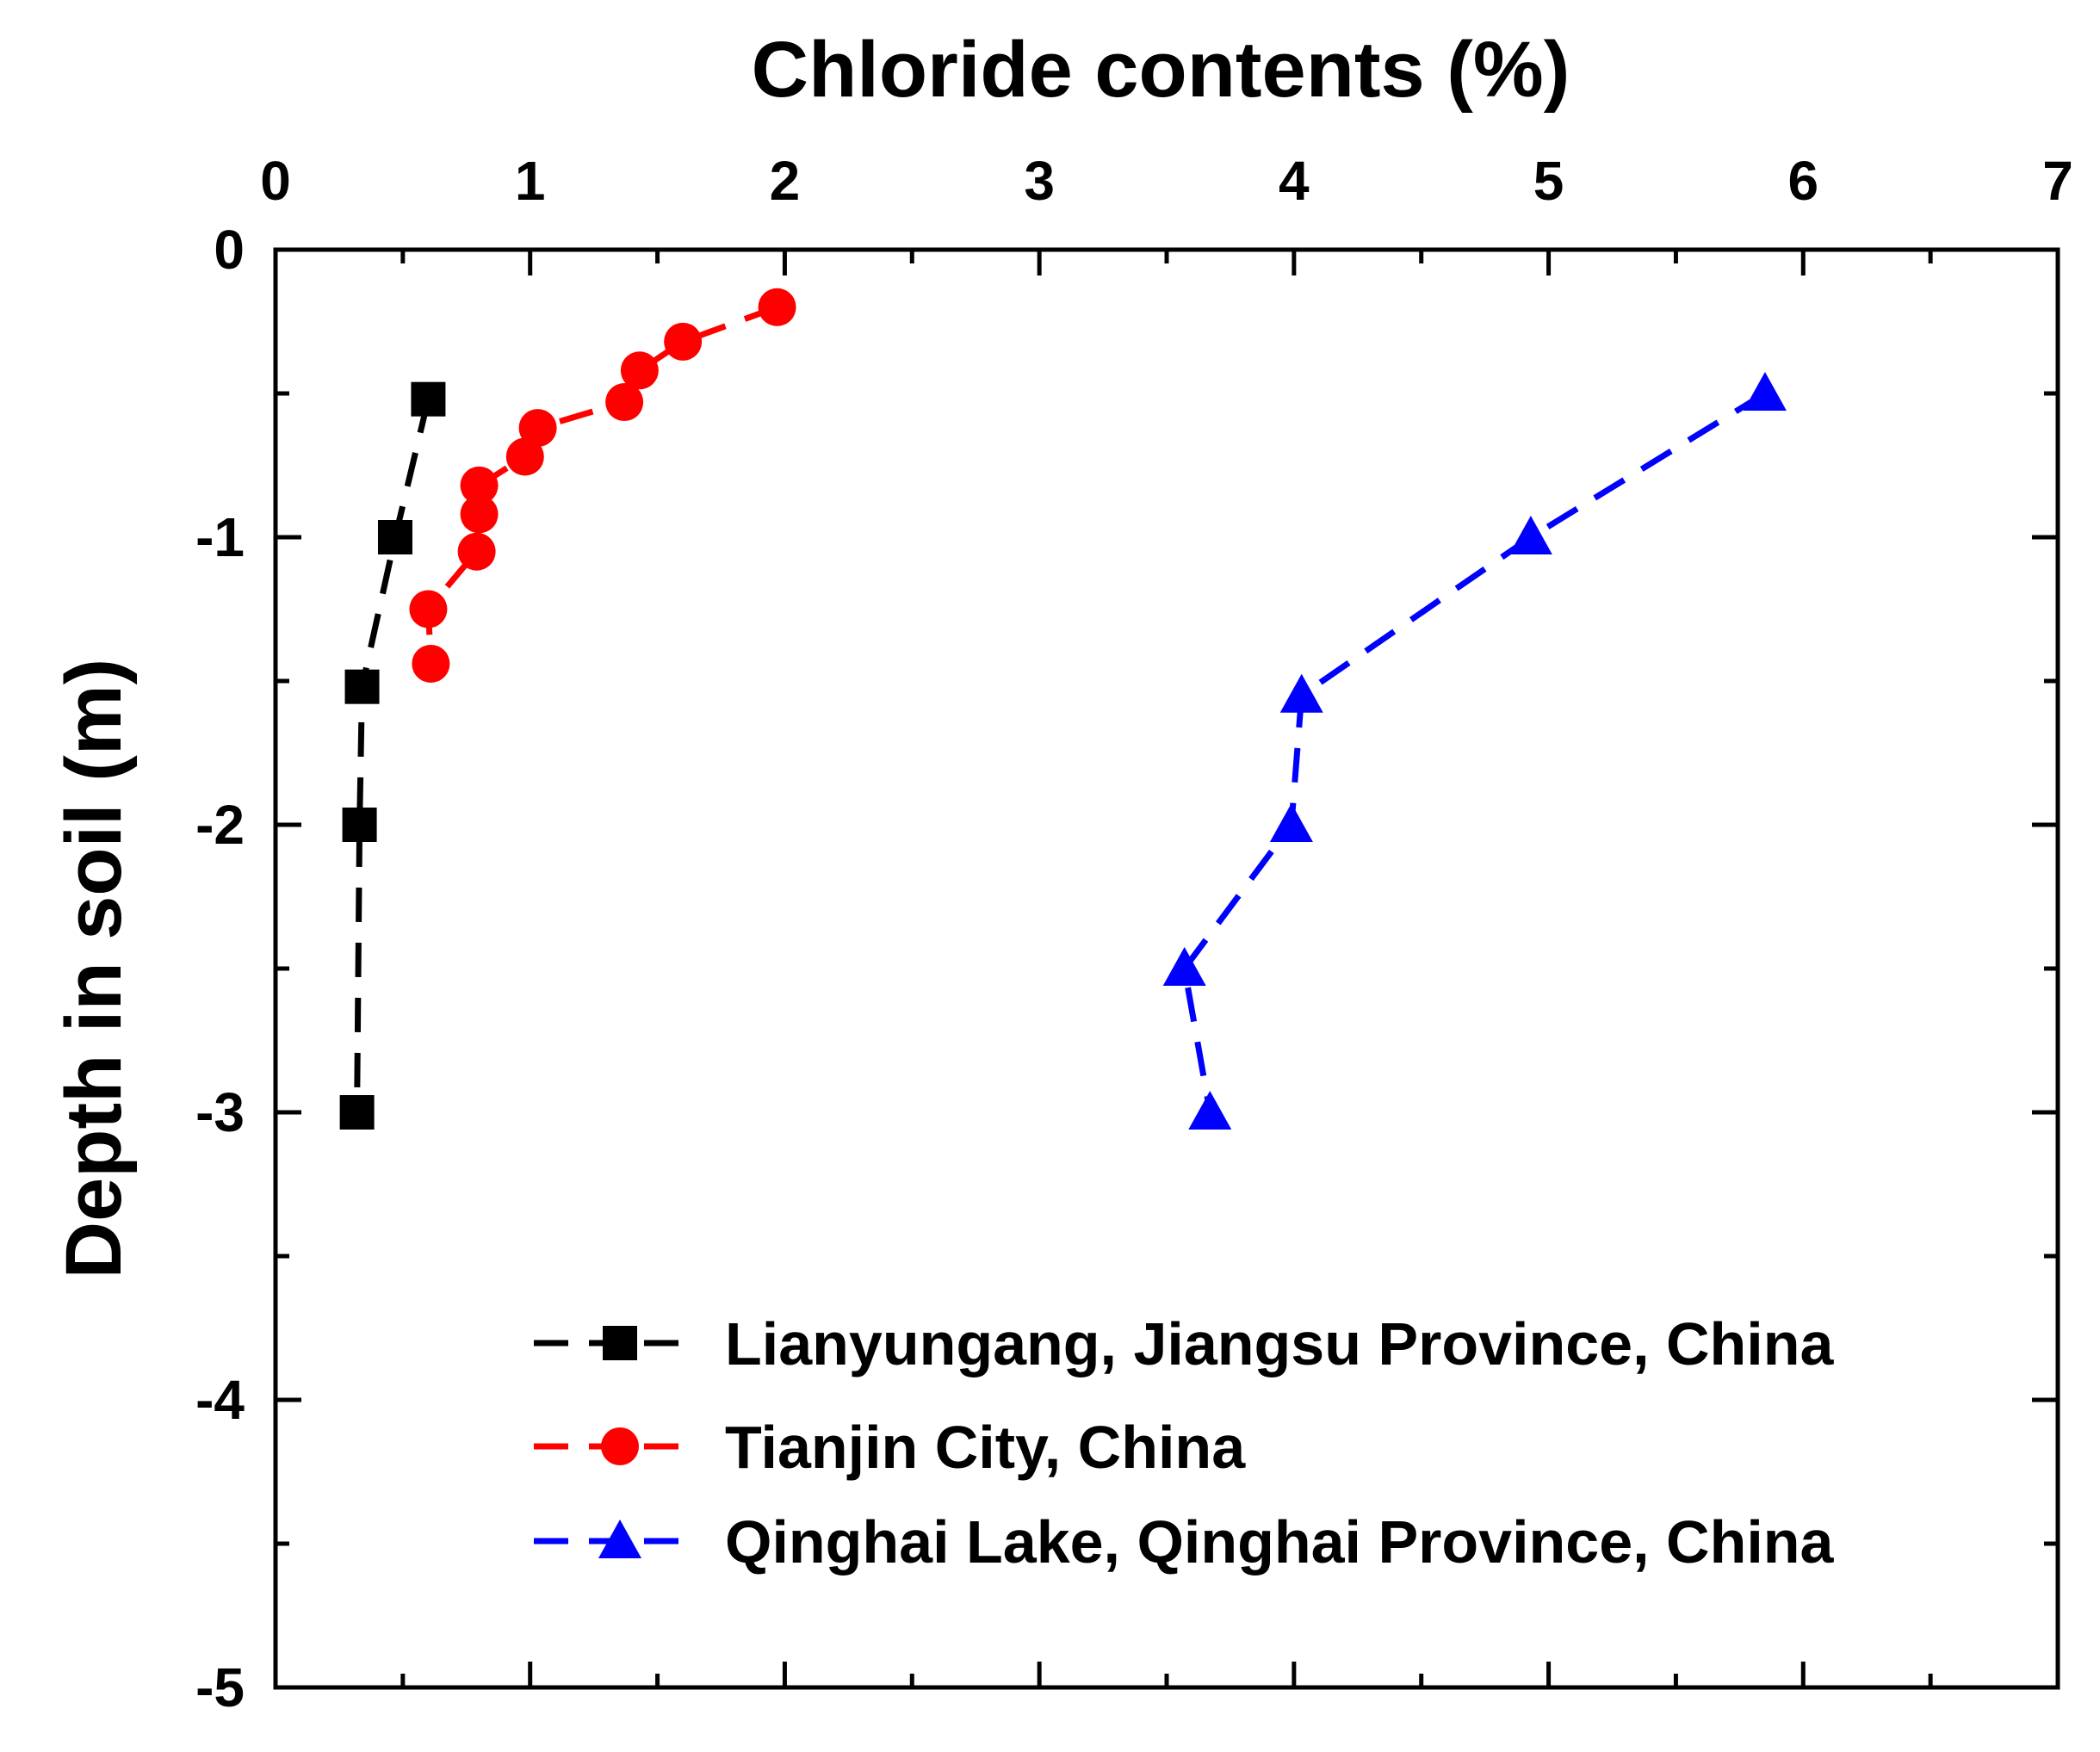 The width and height of the screenshot is (2100, 1752). Describe the element at coordinates (1280, 1343) in the screenshot. I see `legend-label: Lianyungang, Jiangsu Province, China` at that location.